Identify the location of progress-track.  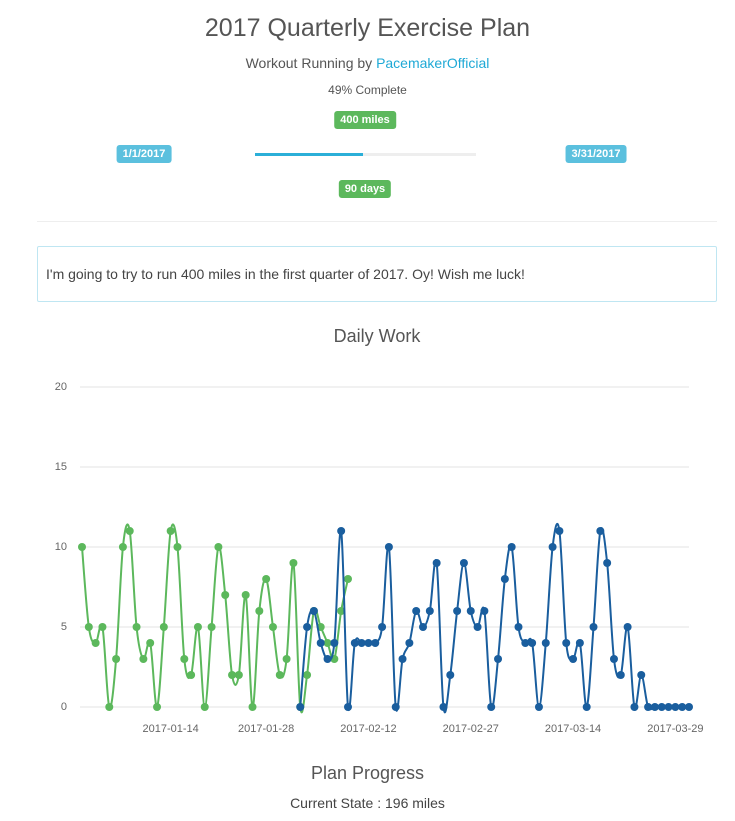
(365, 154).